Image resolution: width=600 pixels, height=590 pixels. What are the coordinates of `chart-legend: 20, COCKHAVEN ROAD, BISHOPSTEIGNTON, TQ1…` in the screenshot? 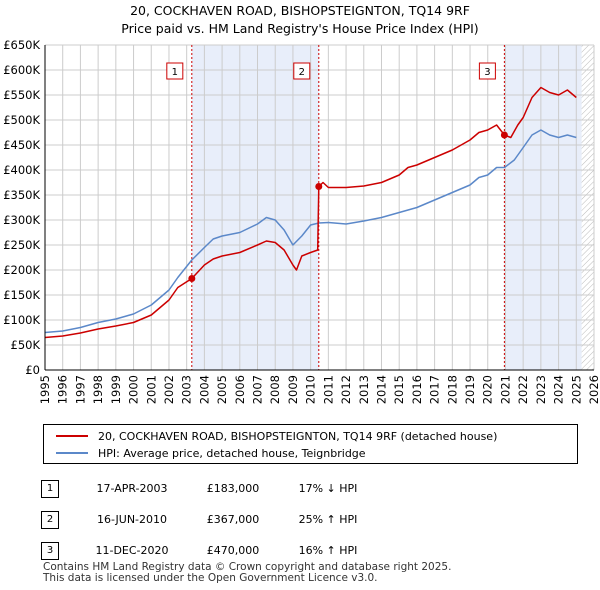 It's located at (310, 444).